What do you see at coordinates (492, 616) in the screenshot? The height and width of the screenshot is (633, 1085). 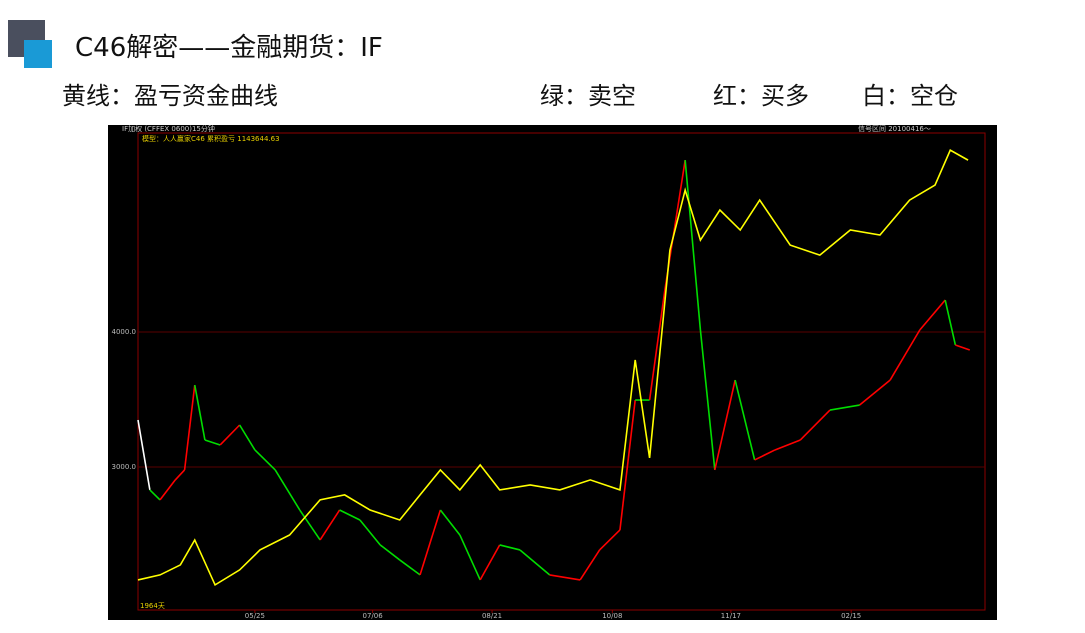 I see `x-tick-label: 08/21` at bounding box center [492, 616].